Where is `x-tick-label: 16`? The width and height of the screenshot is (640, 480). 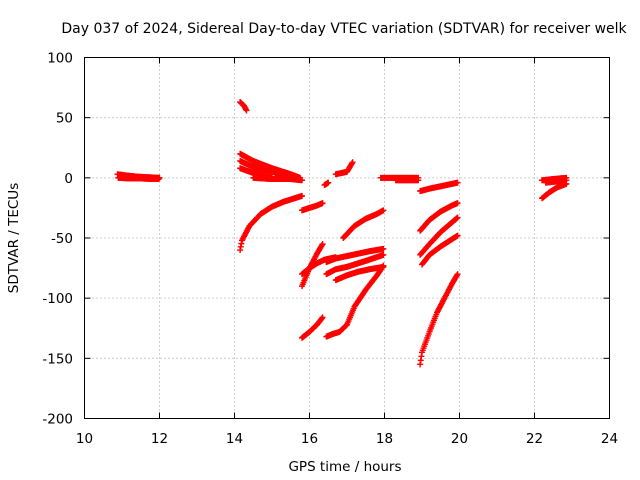
x-tick-label: 16 is located at coordinates (309, 439).